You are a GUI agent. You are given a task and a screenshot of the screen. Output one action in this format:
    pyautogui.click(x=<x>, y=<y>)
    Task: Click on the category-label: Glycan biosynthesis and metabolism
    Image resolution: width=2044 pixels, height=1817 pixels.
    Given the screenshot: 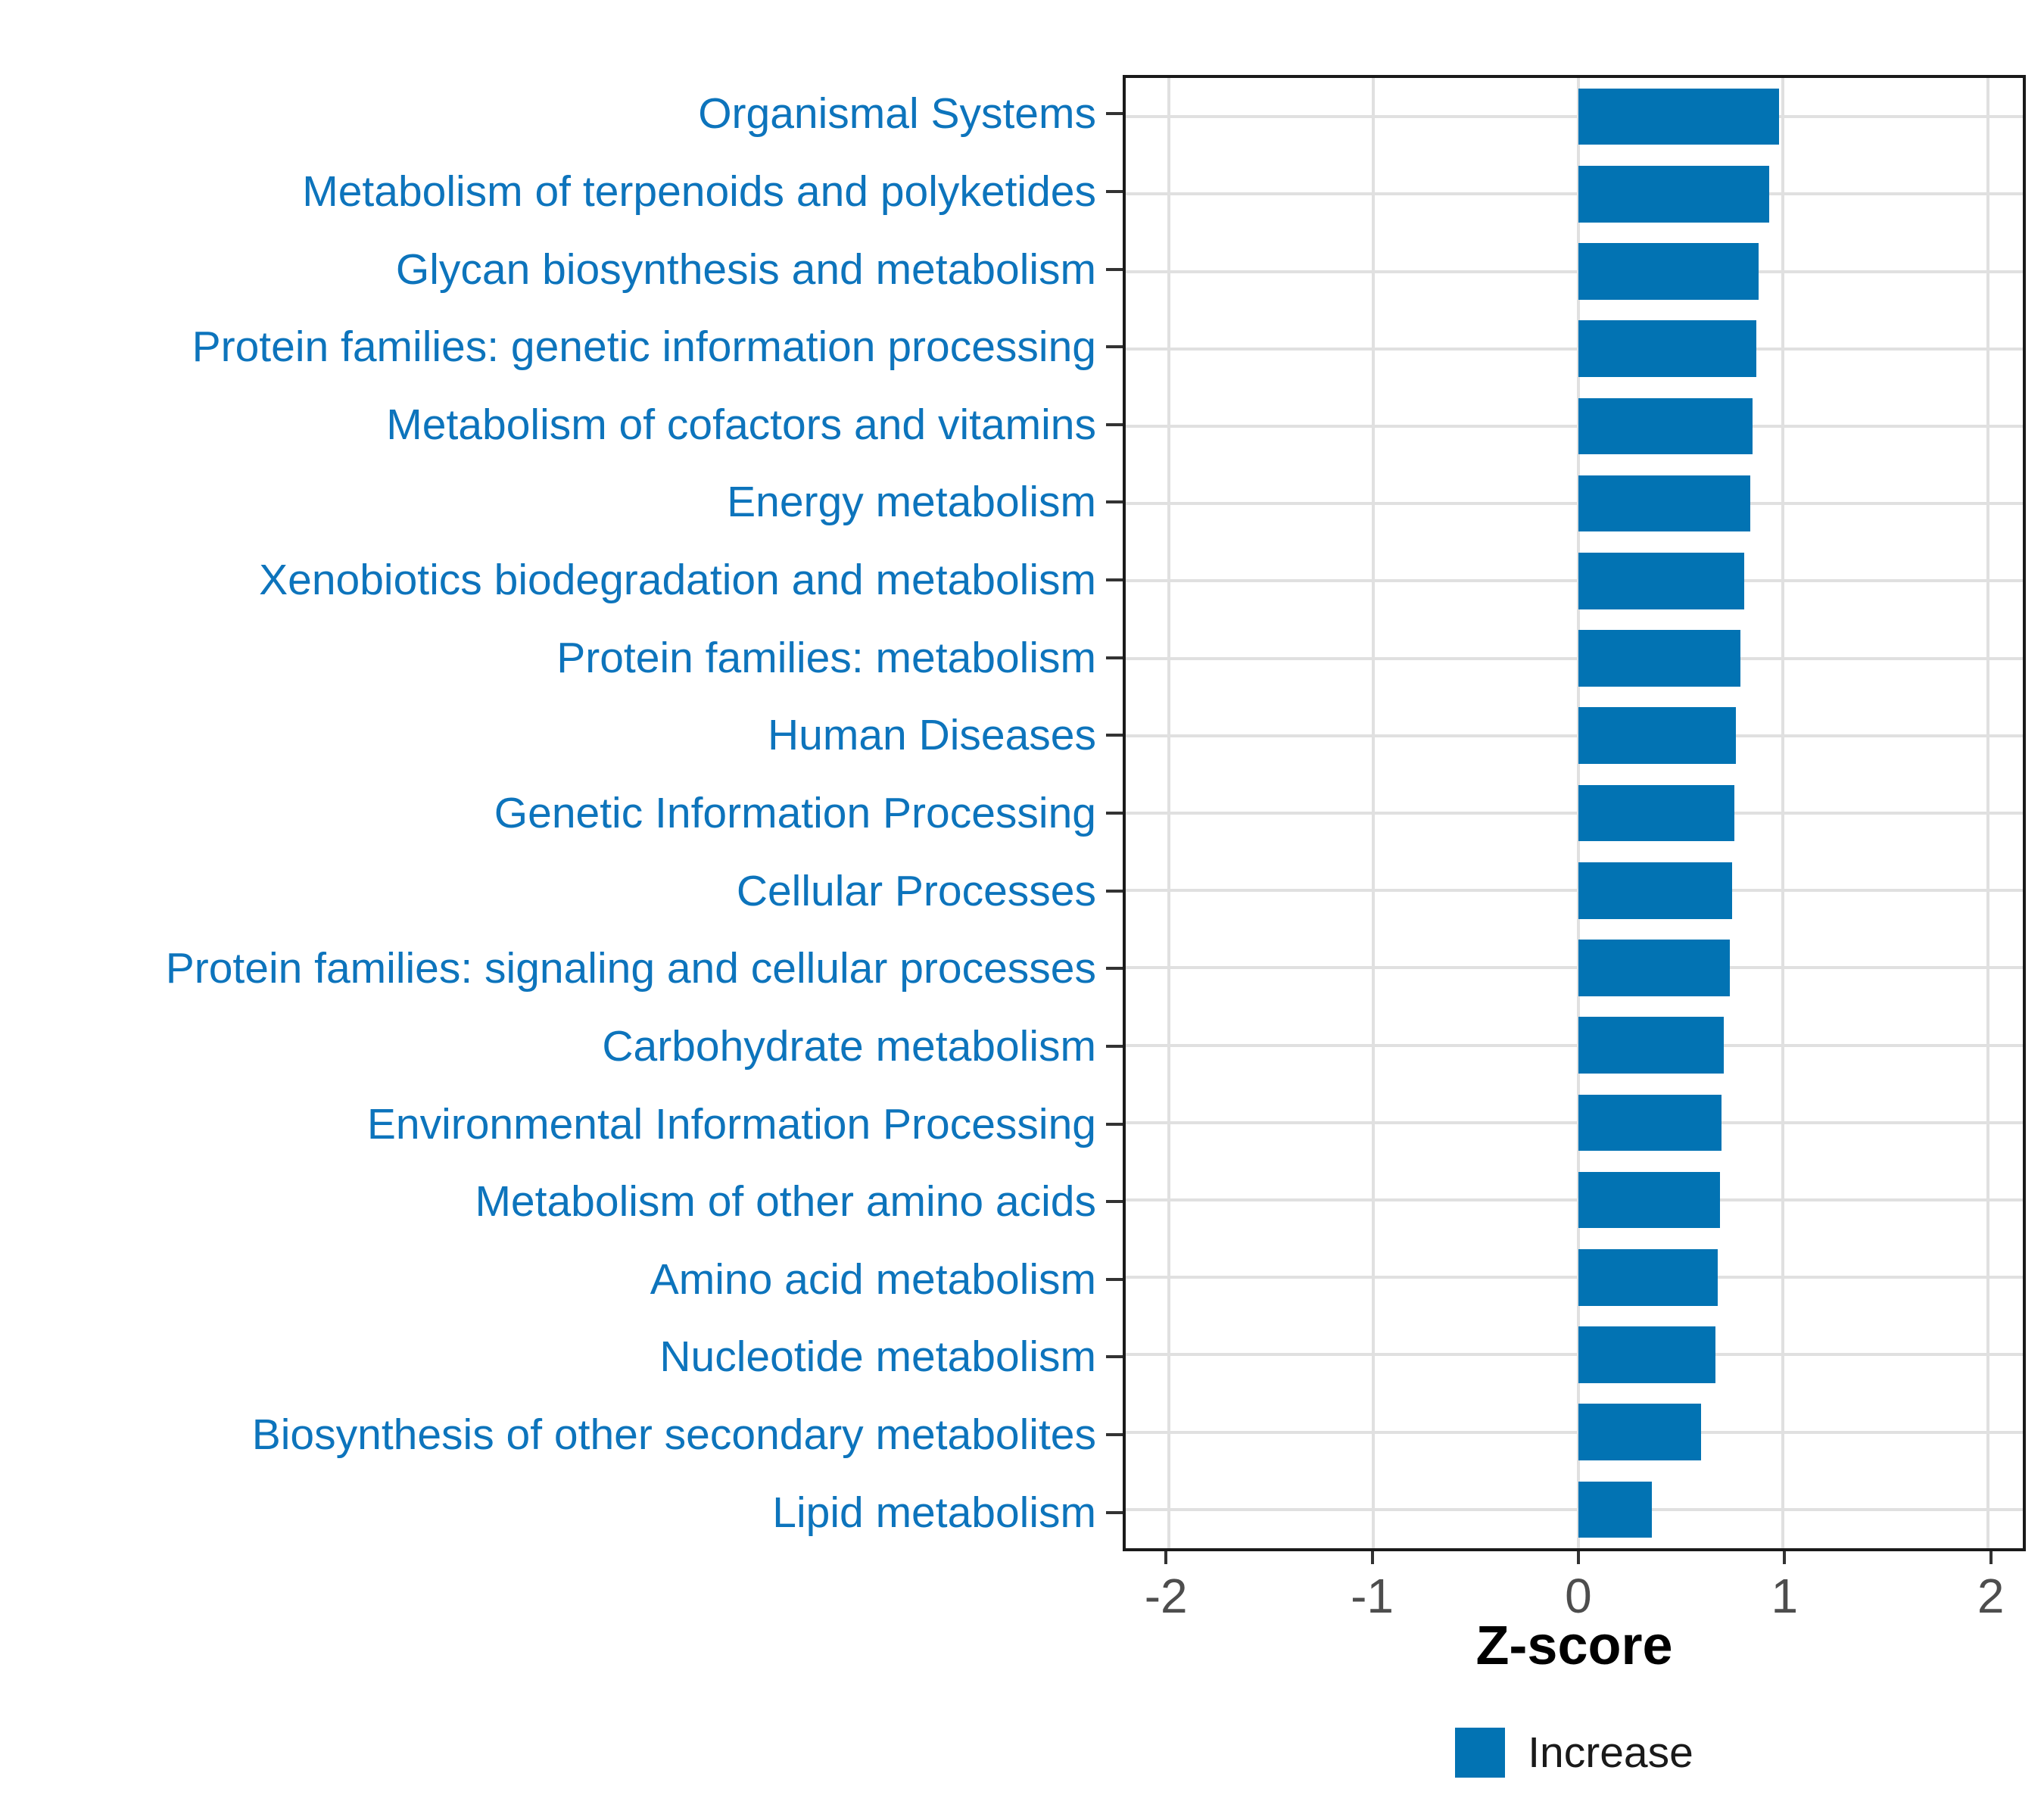 What is the action you would take?
    pyautogui.click(x=745, y=269)
    